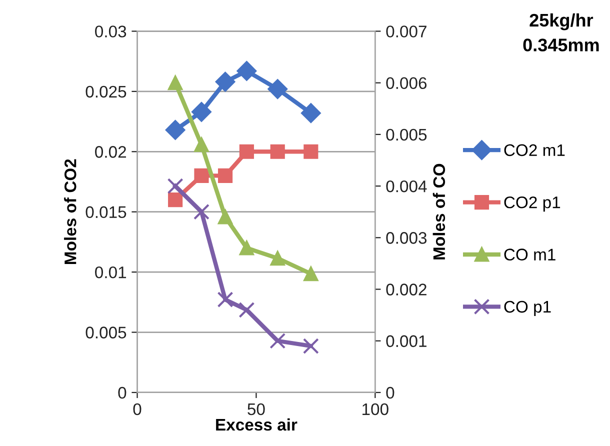 This screenshot has width=610, height=446. Describe the element at coordinates (106, 212) in the screenshot. I see `y-tick-label: 0.015` at that location.